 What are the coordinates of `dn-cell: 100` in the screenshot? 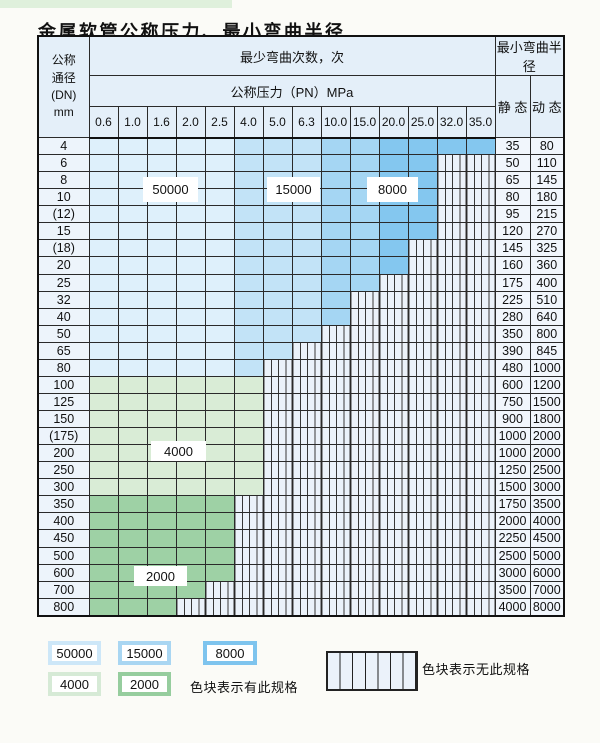 It's located at (63, 384).